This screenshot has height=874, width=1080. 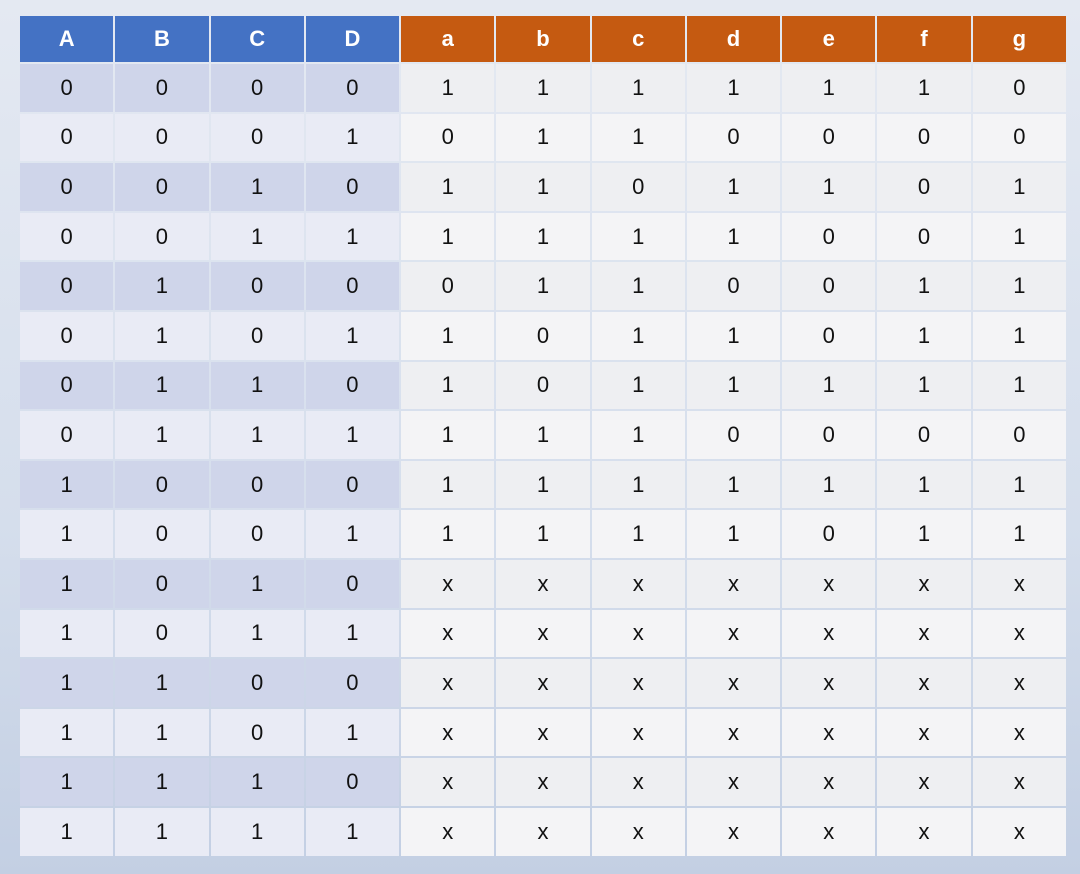 What do you see at coordinates (924, 39) in the screenshot?
I see `header-cell: f` at bounding box center [924, 39].